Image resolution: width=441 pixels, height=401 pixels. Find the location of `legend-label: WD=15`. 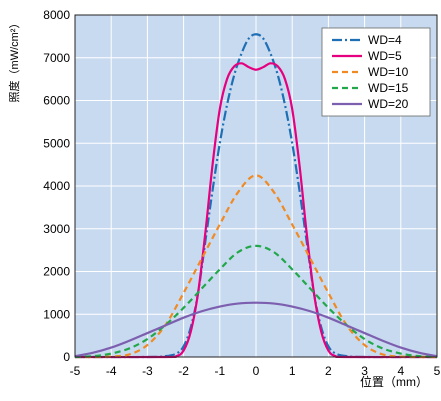

legend-label: WD=15 is located at coordinates (388, 88).